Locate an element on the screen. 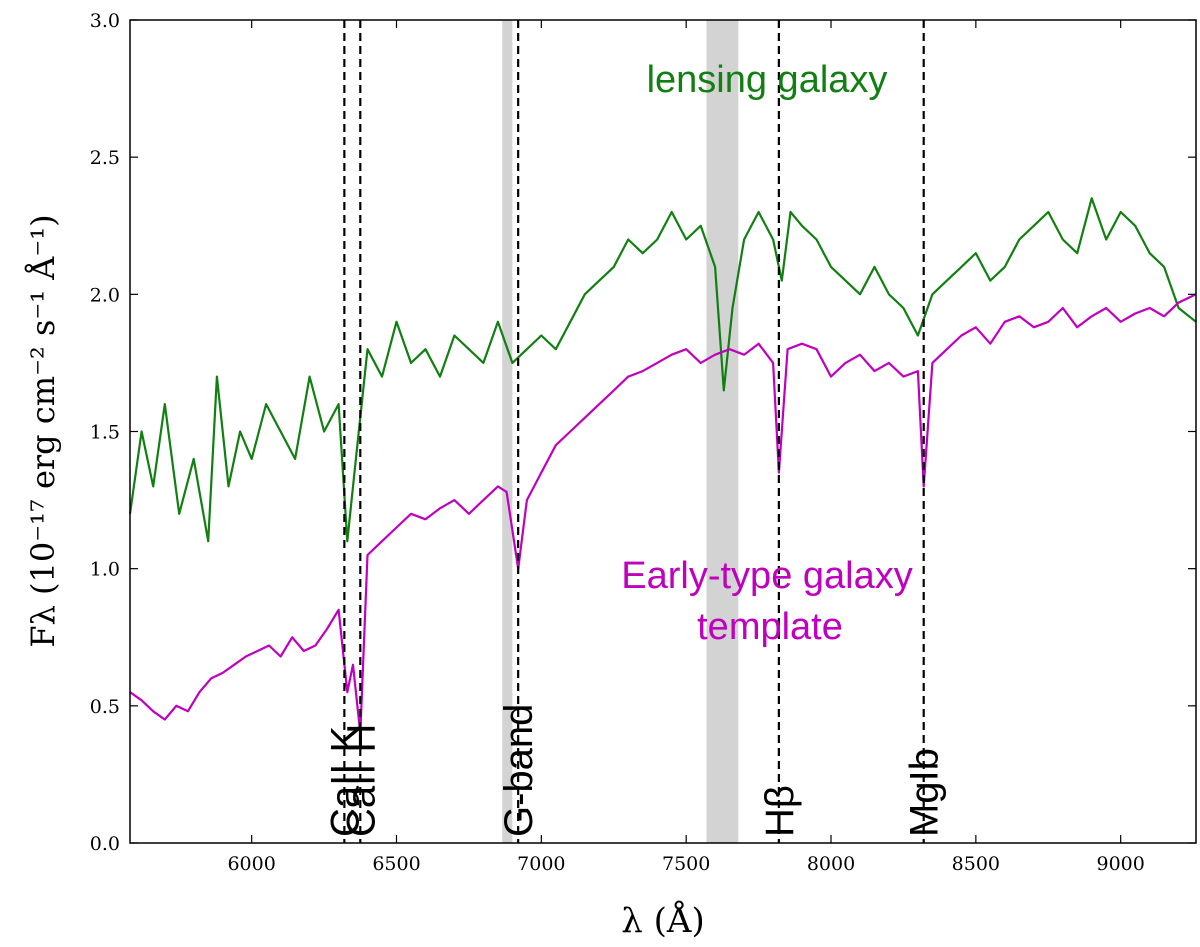  x-tick-label-4: 8000 is located at coordinates (831, 864).